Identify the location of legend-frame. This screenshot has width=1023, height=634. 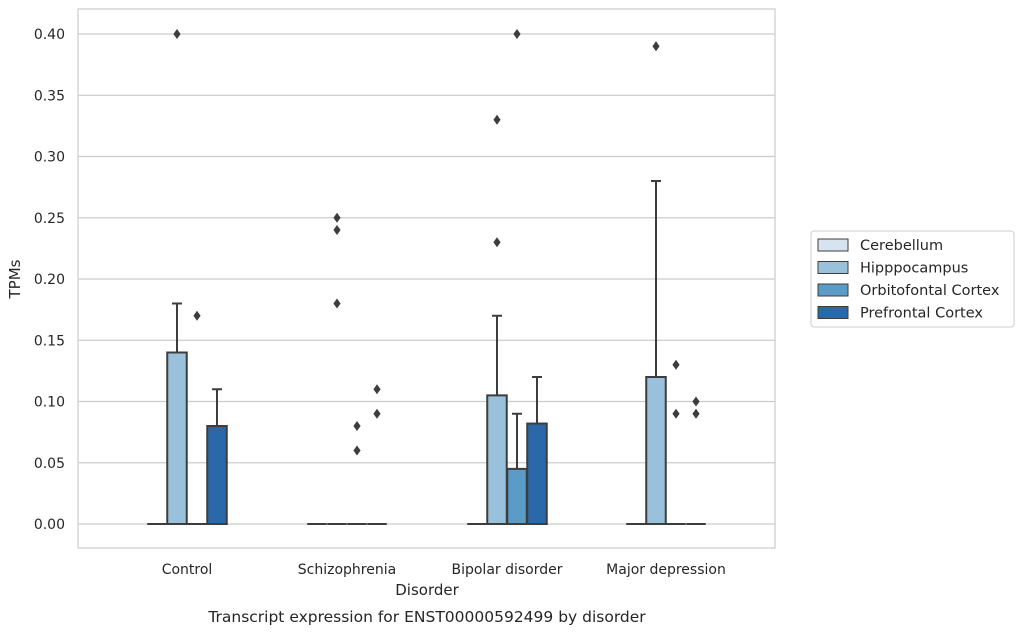
(912, 279).